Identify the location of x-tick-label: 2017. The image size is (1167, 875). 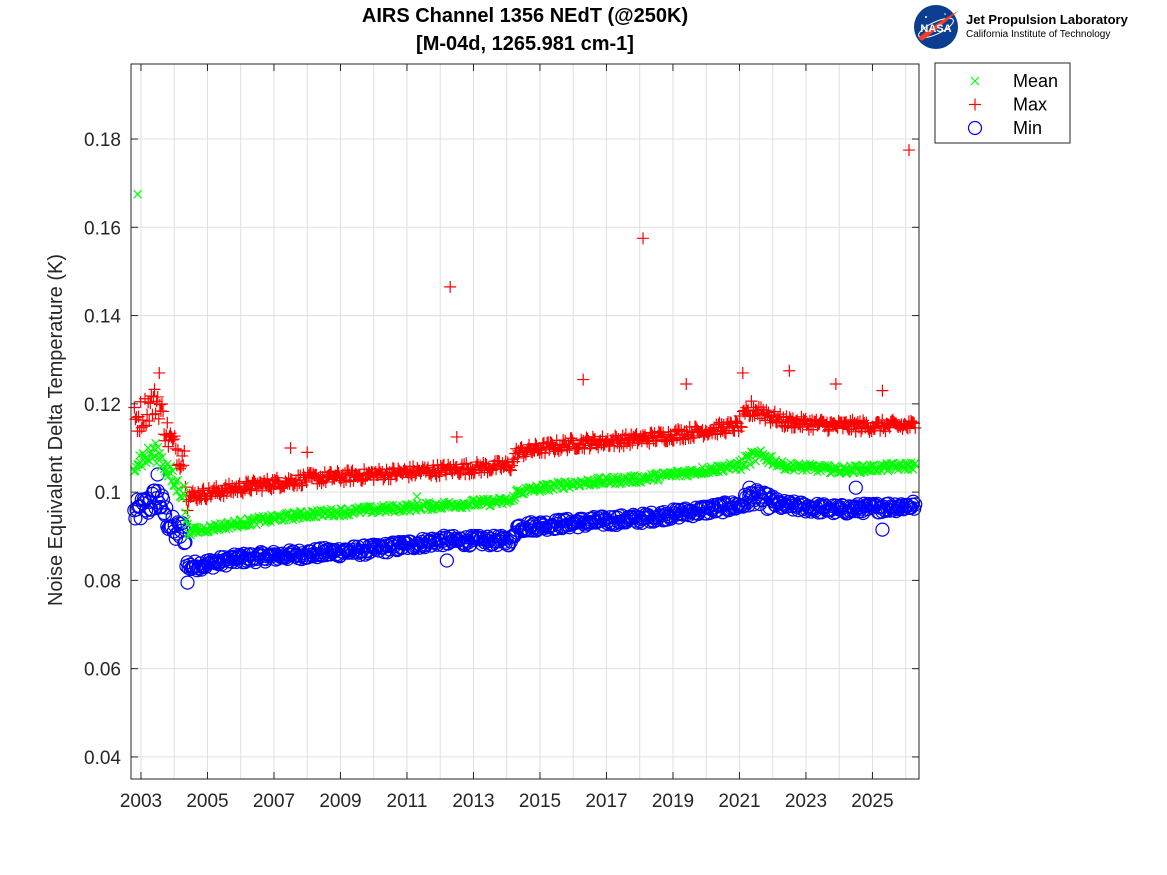
(606, 801).